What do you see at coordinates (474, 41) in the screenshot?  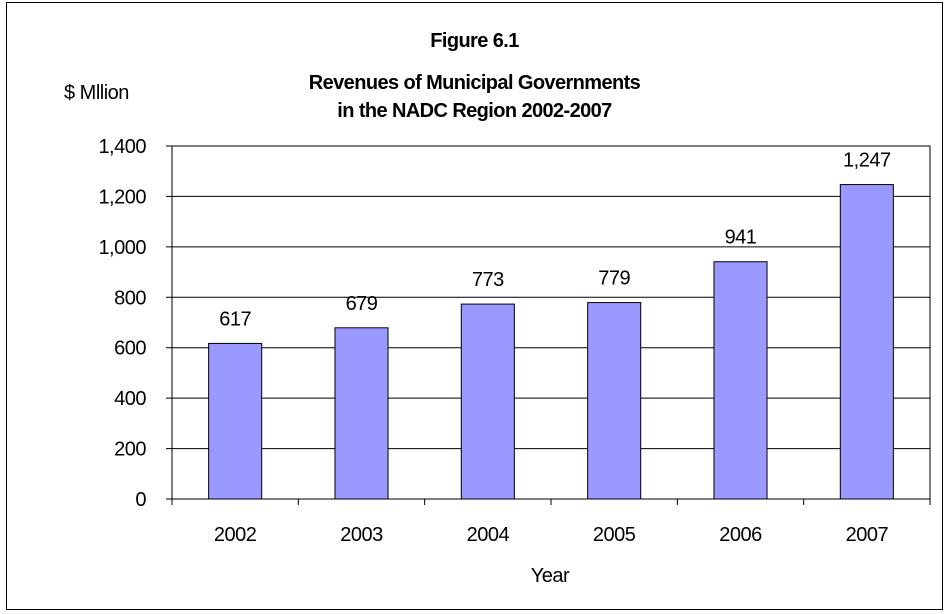 I see `chart-title-line-1: Figure 6.1` at bounding box center [474, 41].